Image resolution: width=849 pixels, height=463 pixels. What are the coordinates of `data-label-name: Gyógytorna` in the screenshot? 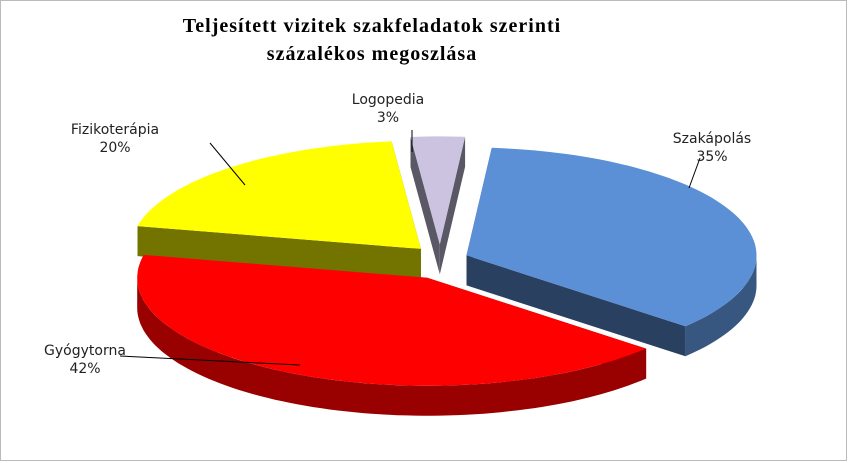 It's located at (85, 351).